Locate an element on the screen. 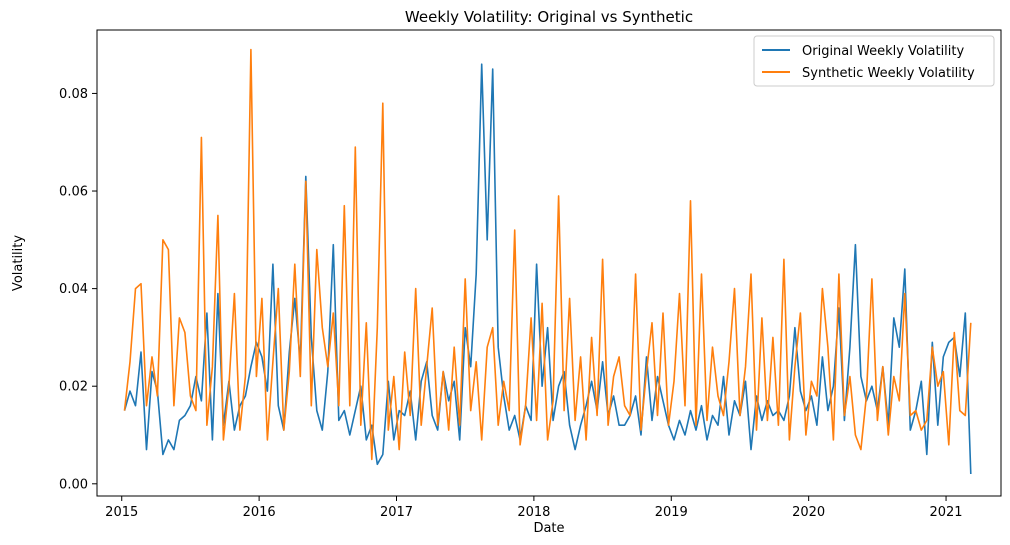 Image resolution: width=1010 pixels, height=545 pixels. x-axis-ticks: 2015 2016 2017 2018 2019 2020 2021 is located at coordinates (534, 508).